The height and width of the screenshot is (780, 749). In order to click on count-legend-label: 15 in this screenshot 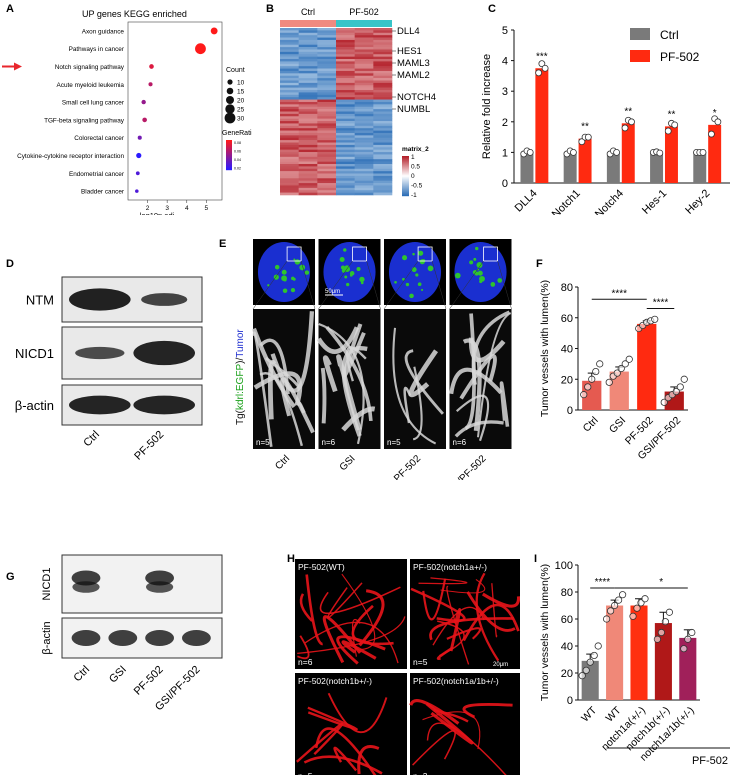, I will do `click(241, 92)`.